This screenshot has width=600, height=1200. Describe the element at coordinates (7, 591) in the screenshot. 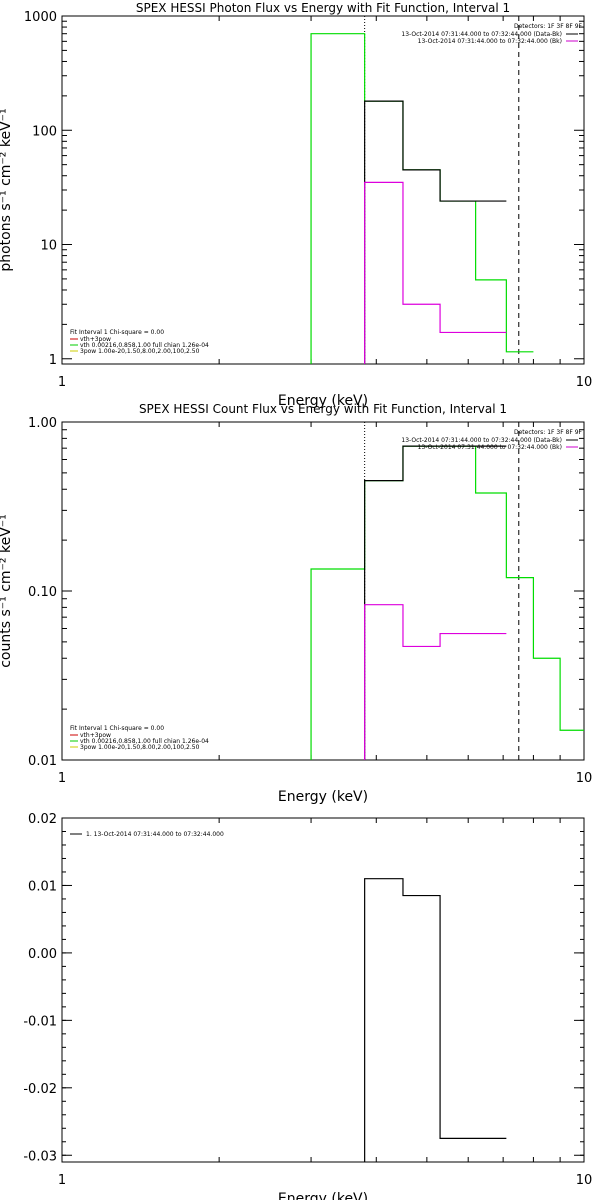

I see `y-axis-label: counts s⁻¹ cm⁻² keV⁻¹` at that location.